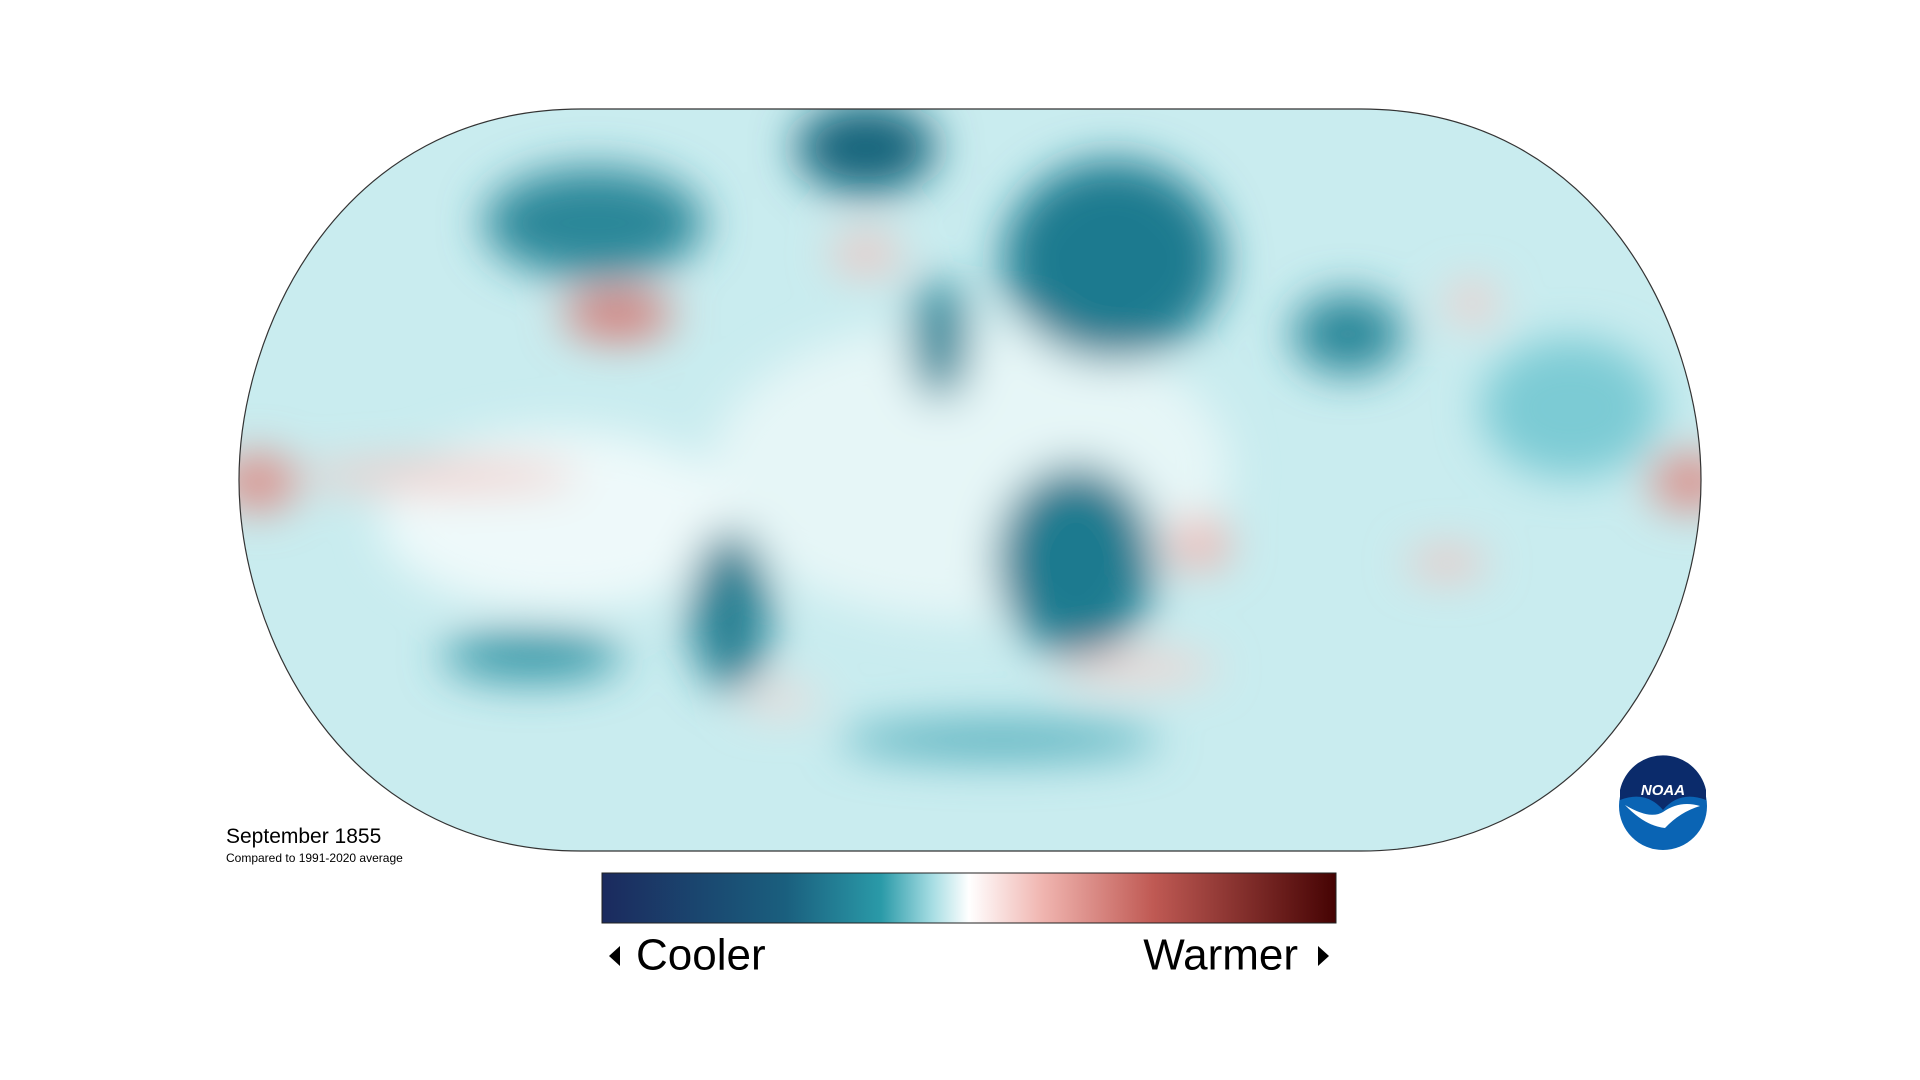 The width and height of the screenshot is (1920, 1080). Describe the element at coordinates (314, 858) in the screenshot. I see `map-subtitle: Compared to 1991-2020 average` at that location.